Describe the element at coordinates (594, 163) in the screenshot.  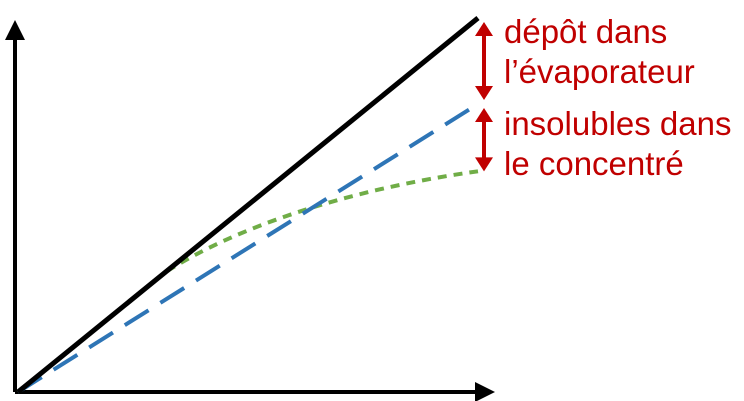
I see `insolubles-label-line2: le concentré` at that location.